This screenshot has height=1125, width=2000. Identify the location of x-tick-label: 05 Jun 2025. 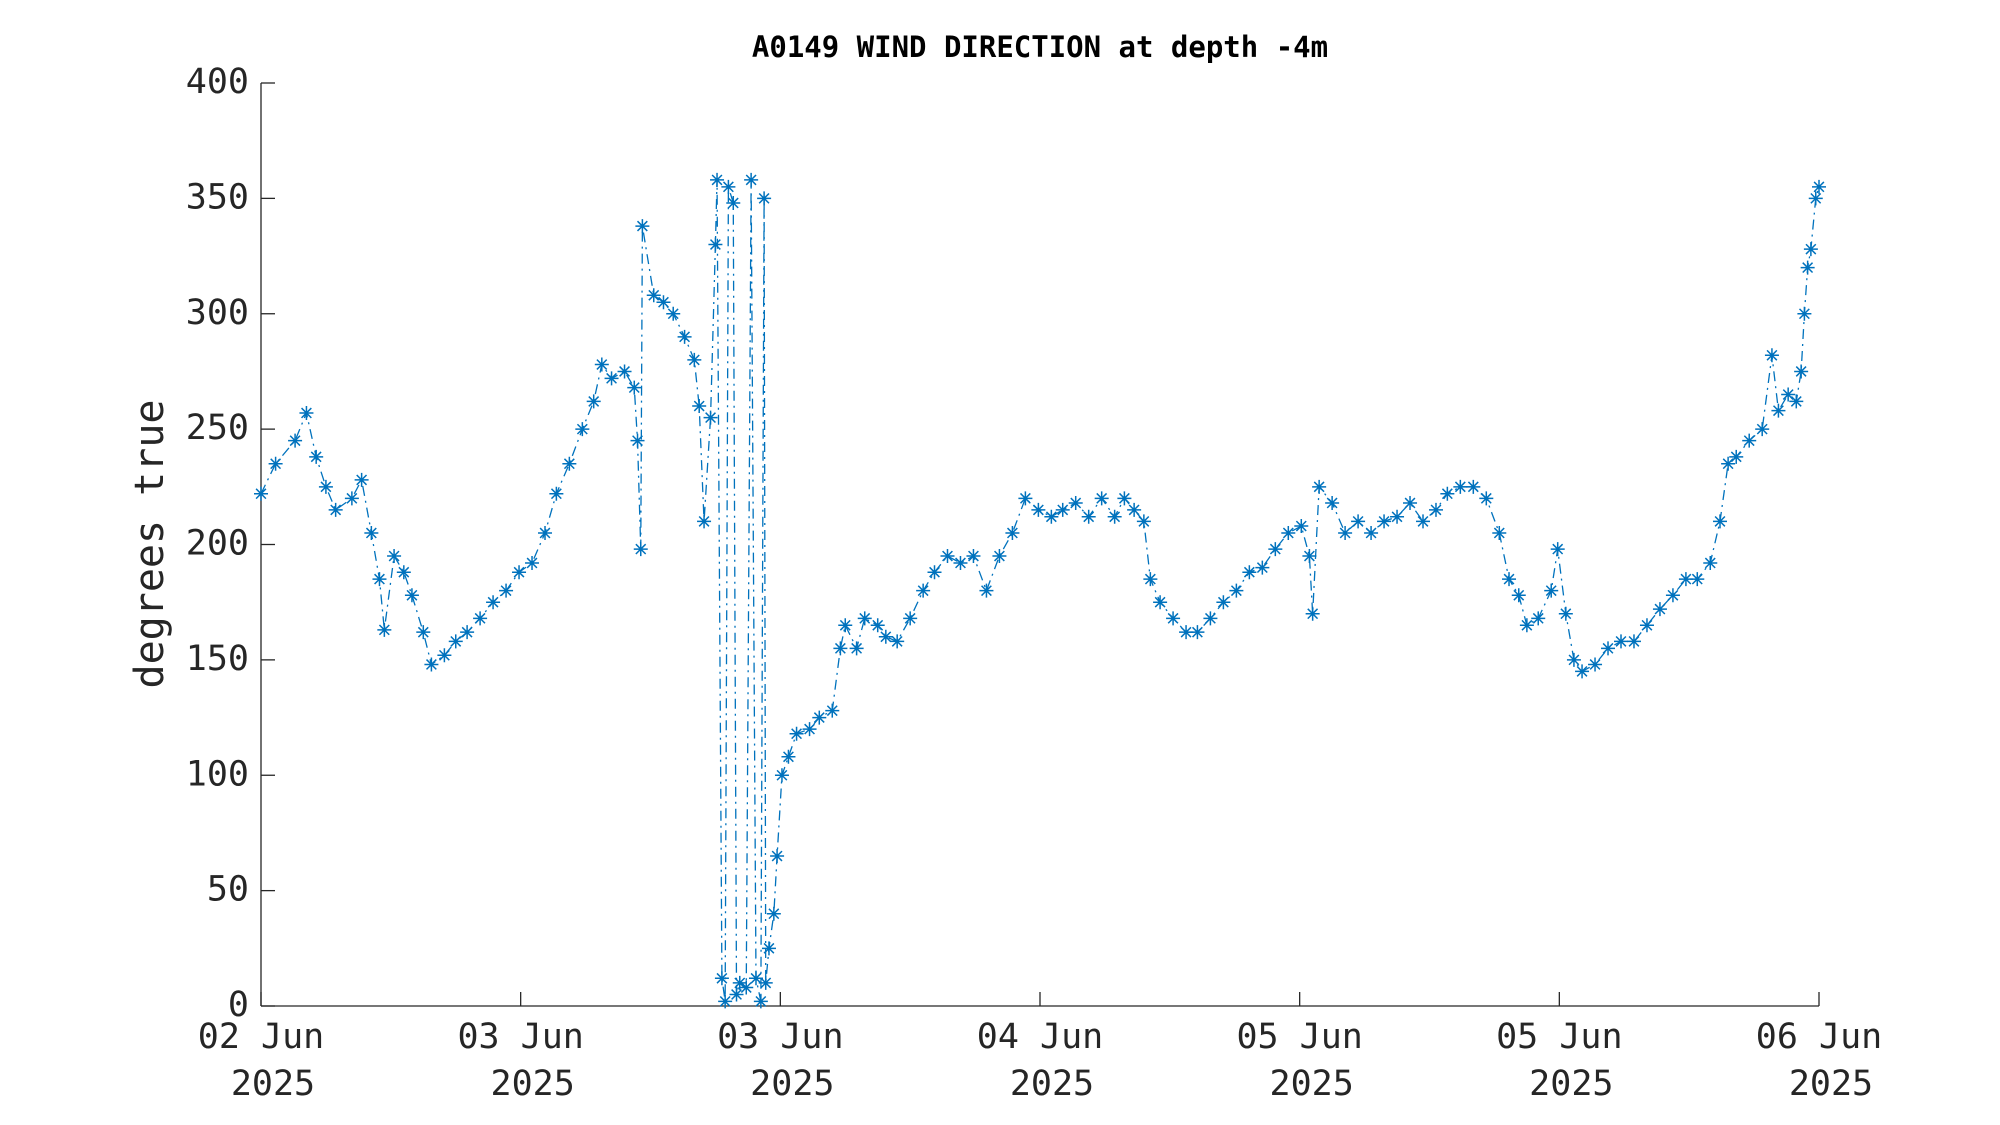
(1559, 1060).